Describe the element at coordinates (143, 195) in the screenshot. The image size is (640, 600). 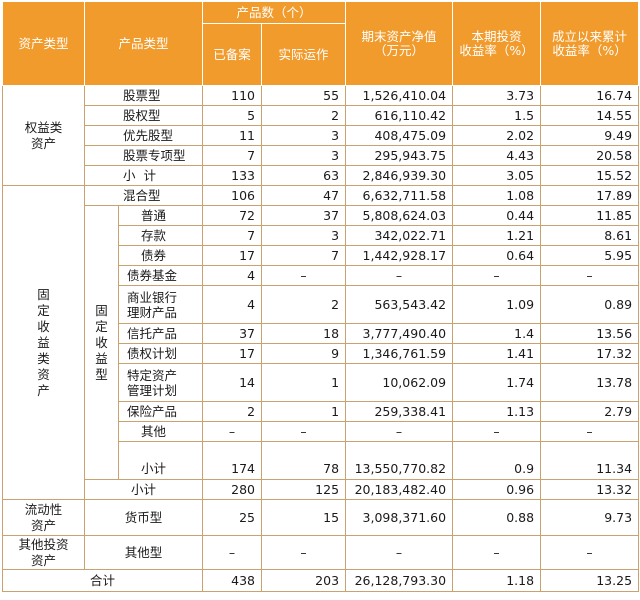
I see `product-type: 混合型` at that location.